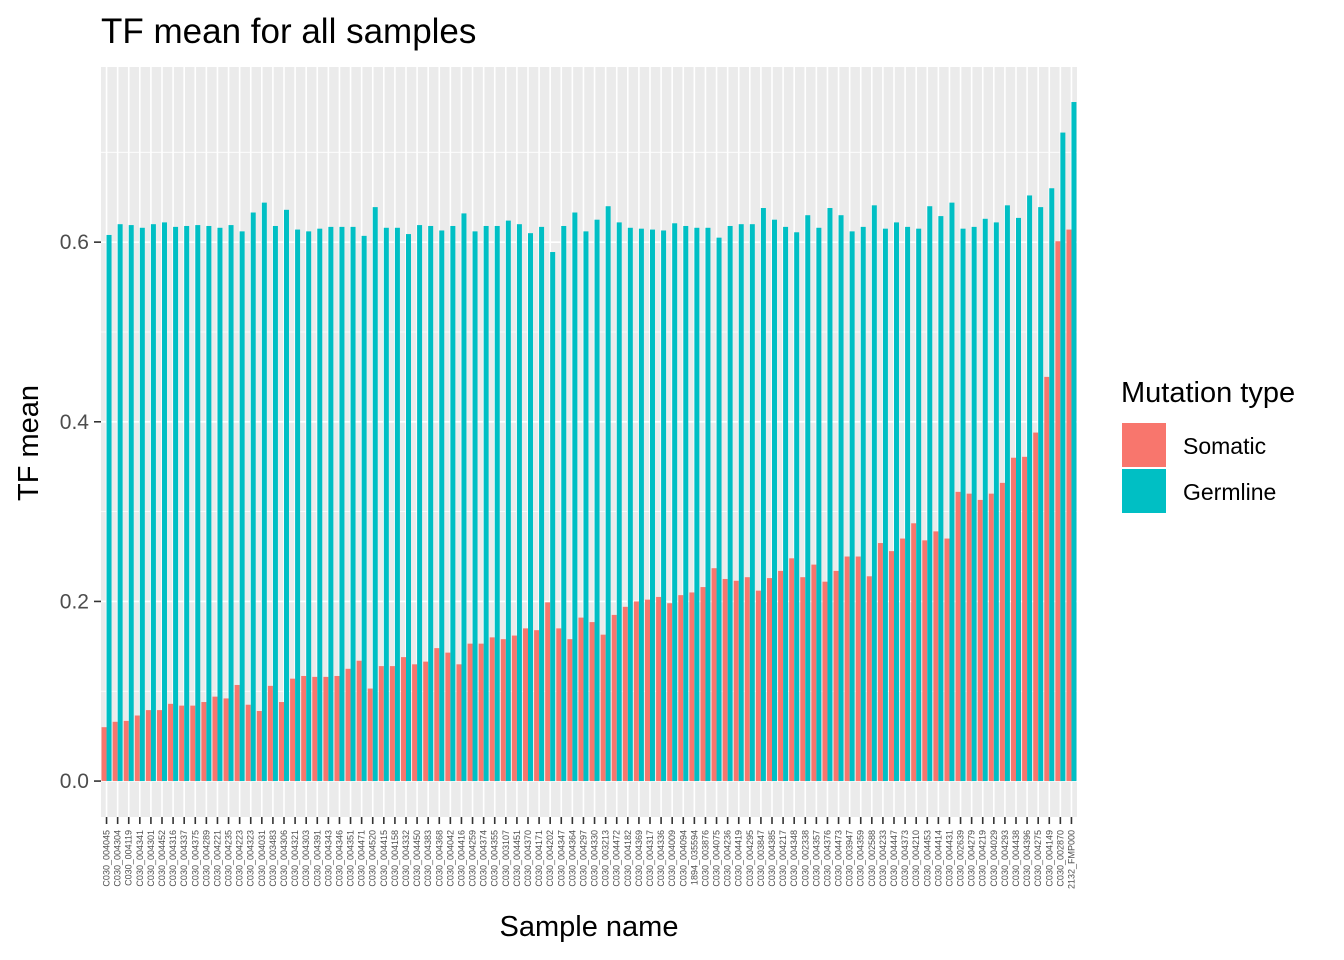 The image size is (1344, 960). Describe the element at coordinates (140, 858) in the screenshot. I see `x-tick-label: C030_004341` at that location.